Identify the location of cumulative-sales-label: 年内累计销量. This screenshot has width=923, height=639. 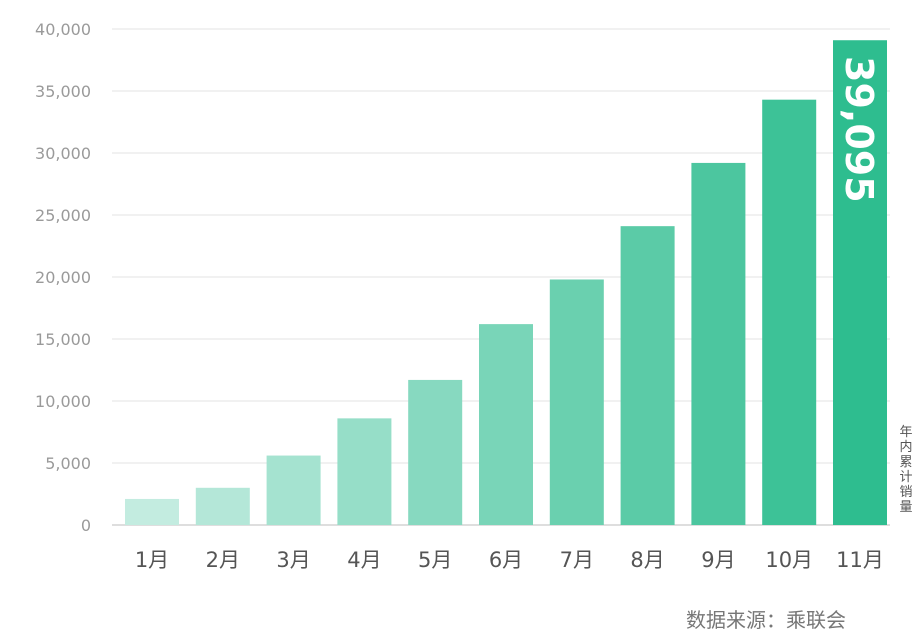
(905, 470).